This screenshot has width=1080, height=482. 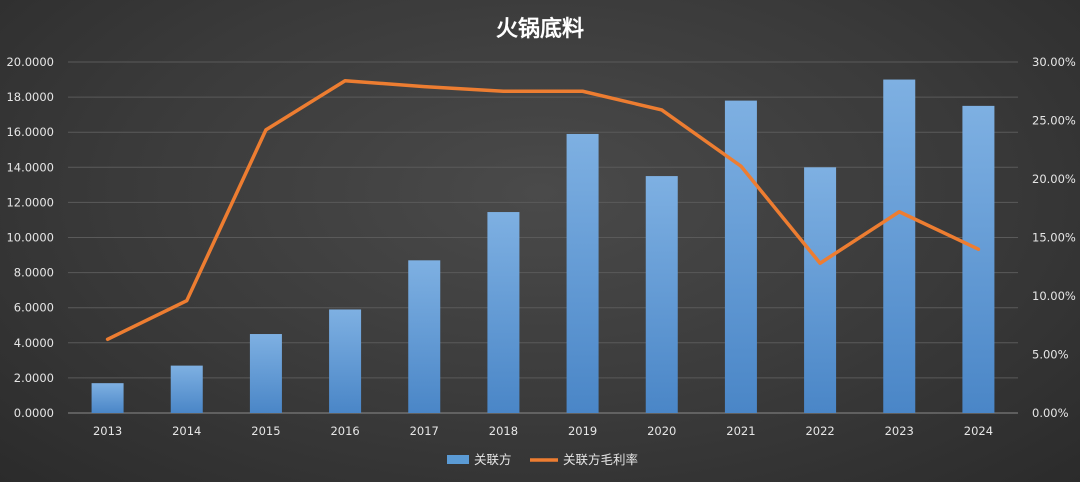 I want to click on x-tick-label: 2014, so click(x=186, y=431).